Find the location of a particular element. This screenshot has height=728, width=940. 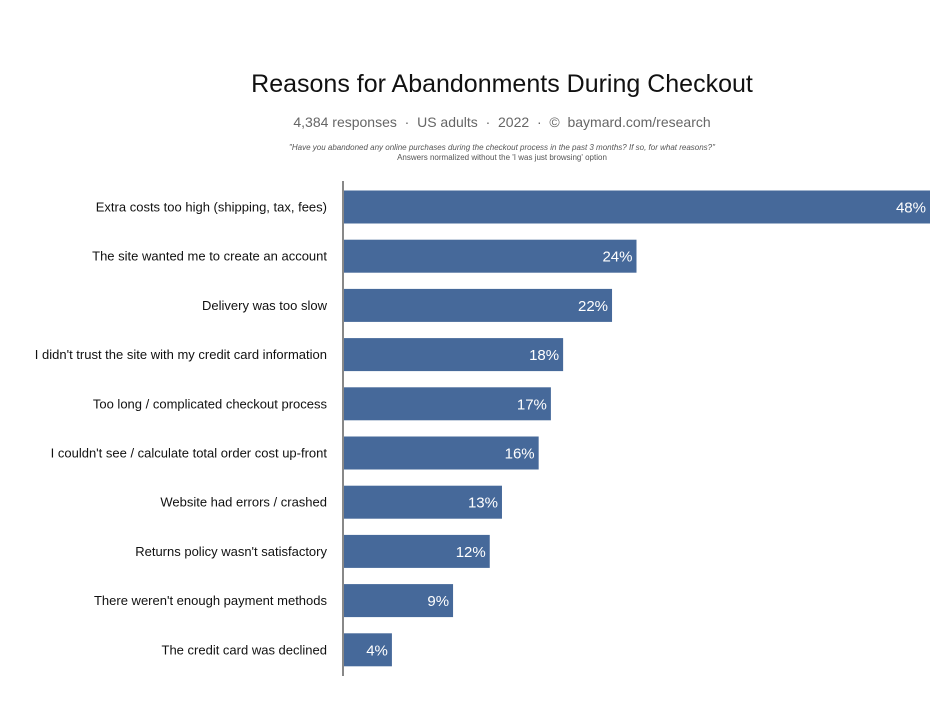

data-label: 22% is located at coordinates (593, 306).